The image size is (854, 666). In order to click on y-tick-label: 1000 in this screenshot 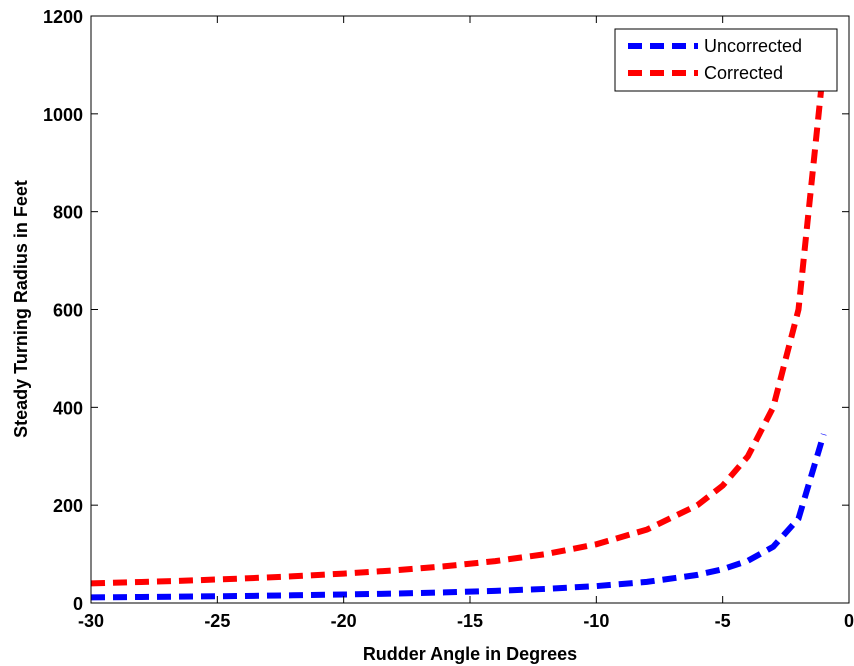, I will do `click(63, 115)`.